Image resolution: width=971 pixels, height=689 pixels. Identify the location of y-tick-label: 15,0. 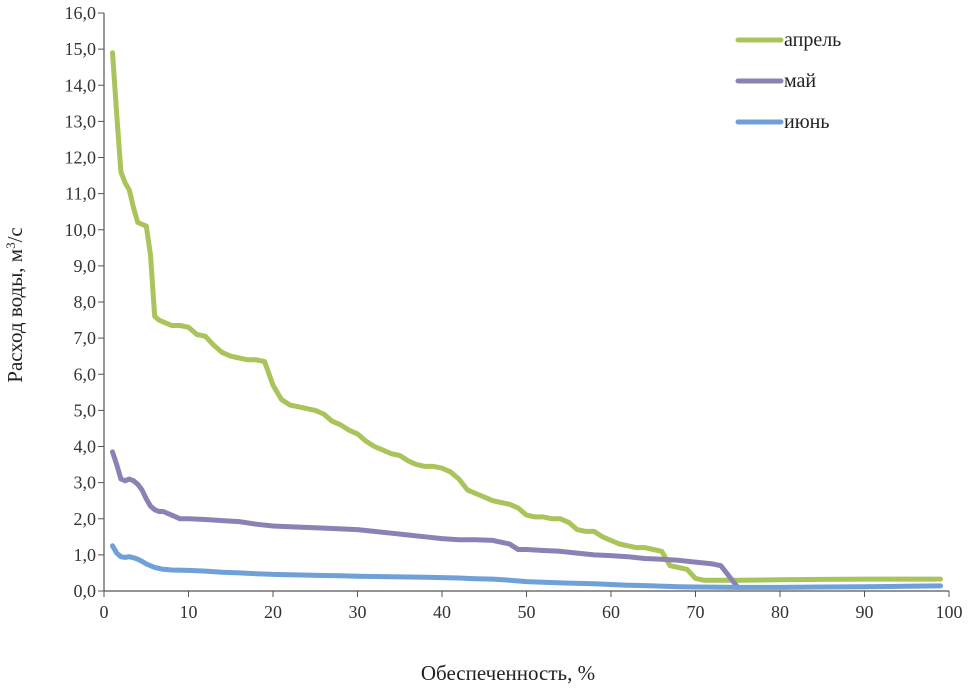
(81, 49).